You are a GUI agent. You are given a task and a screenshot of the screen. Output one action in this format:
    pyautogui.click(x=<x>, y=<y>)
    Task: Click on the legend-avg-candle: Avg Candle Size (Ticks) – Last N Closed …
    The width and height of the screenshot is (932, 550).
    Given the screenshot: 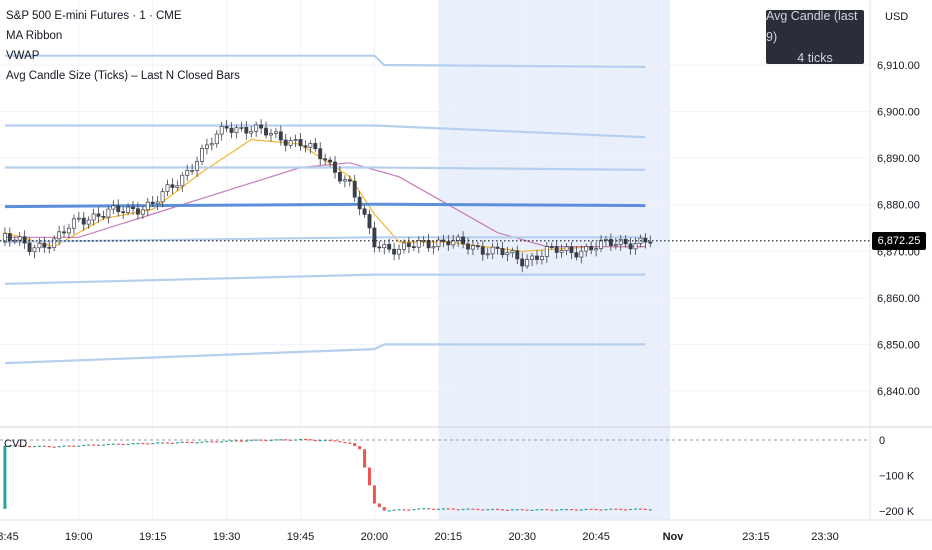 What is the action you would take?
    pyautogui.click(x=123, y=76)
    